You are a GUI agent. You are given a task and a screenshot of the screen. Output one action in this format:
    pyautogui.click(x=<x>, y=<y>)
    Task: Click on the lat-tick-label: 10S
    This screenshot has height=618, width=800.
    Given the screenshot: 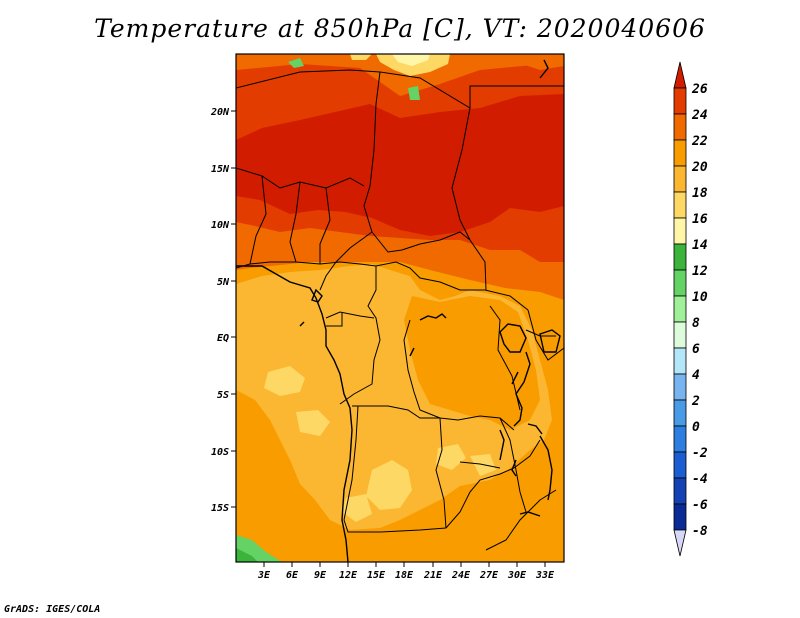 What is the action you would take?
    pyautogui.click(x=220, y=452)
    